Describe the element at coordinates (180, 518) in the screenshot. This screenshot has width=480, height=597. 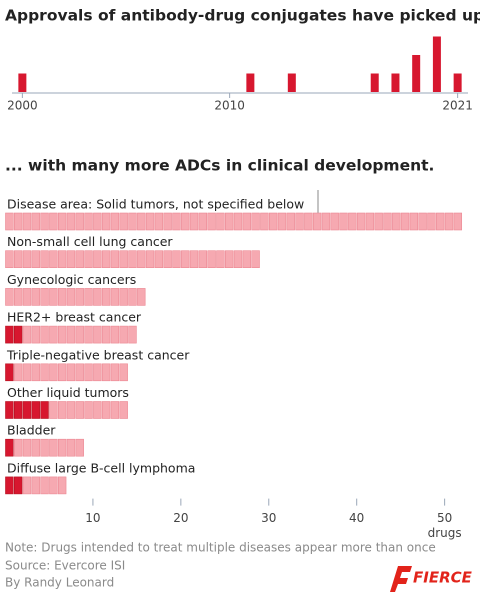
I see `x-tick-label: 20` at that location.